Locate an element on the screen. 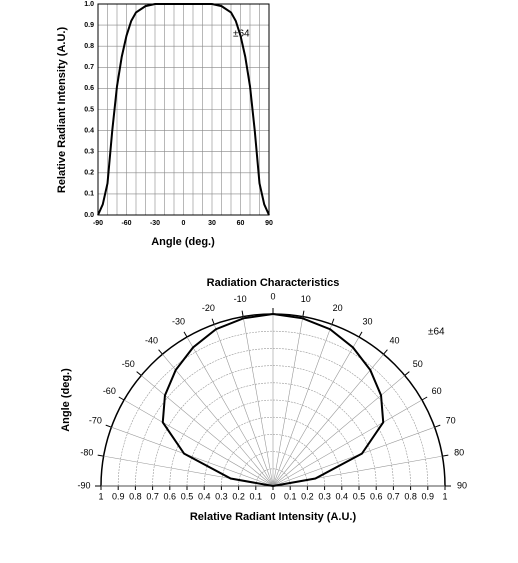  y-tick-label: 0.6 is located at coordinates (89, 88).